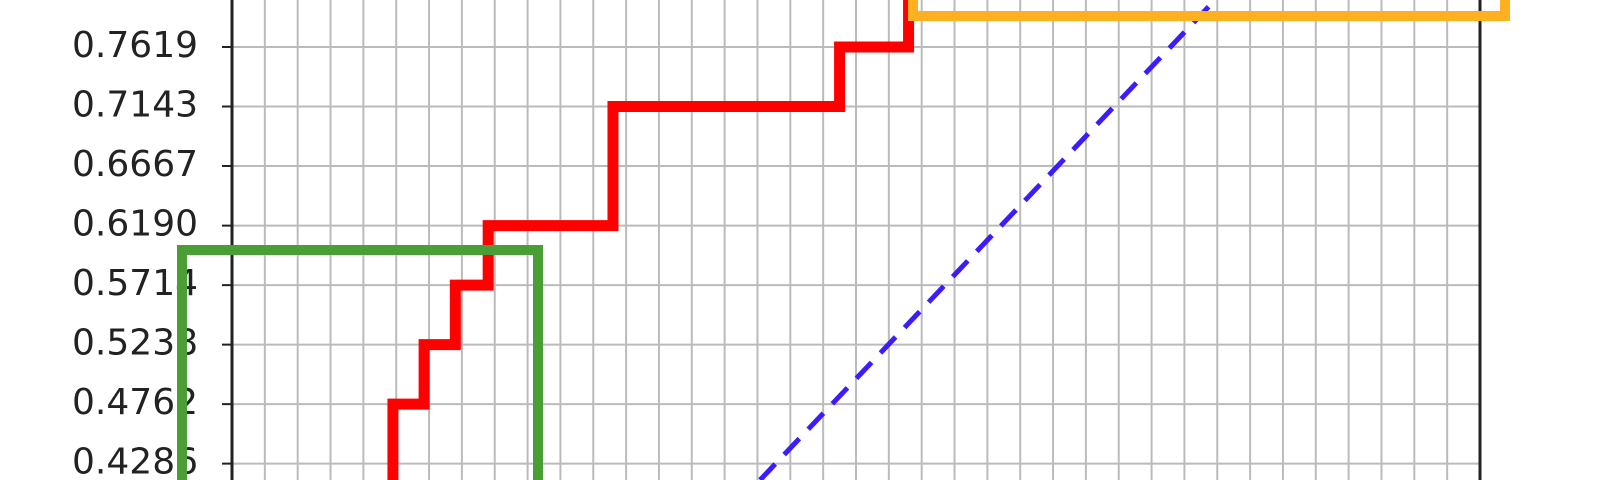 This screenshot has height=480, width=1600. What do you see at coordinates (135, 3) in the screenshot?
I see `y-tick-label: 0.8095` at bounding box center [135, 3].